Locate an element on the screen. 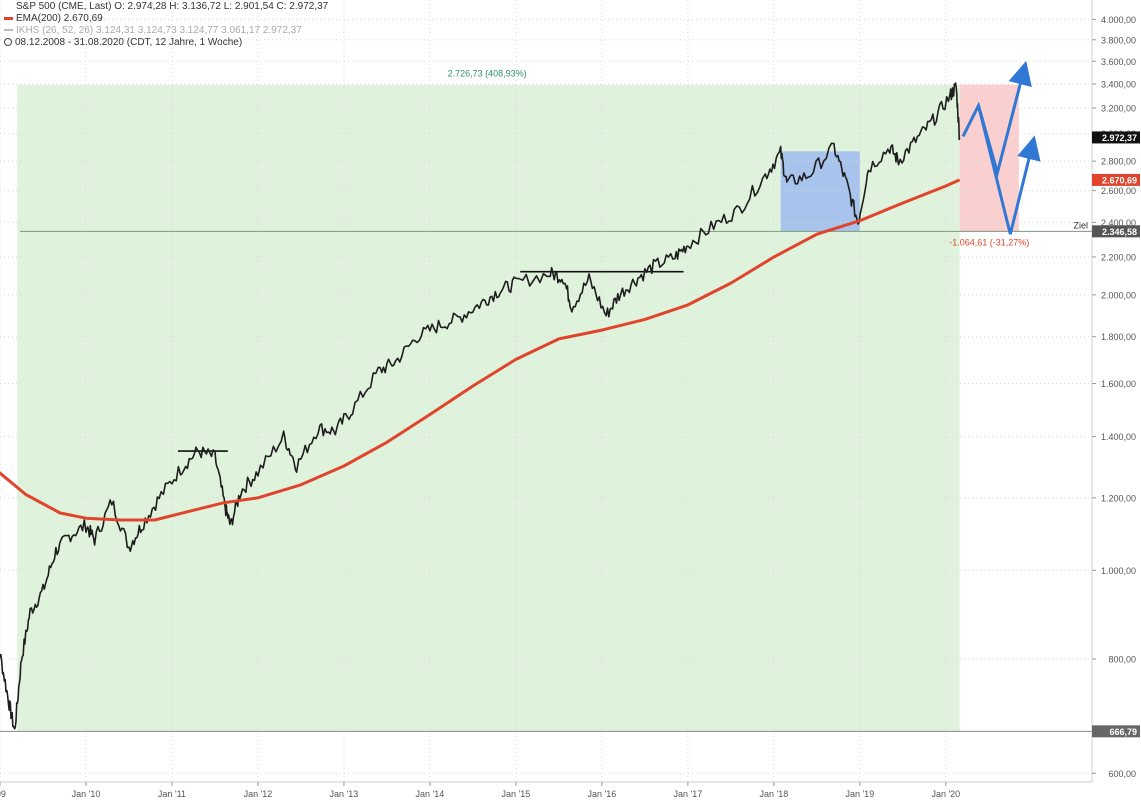  loss-zone is located at coordinates (989, 158).